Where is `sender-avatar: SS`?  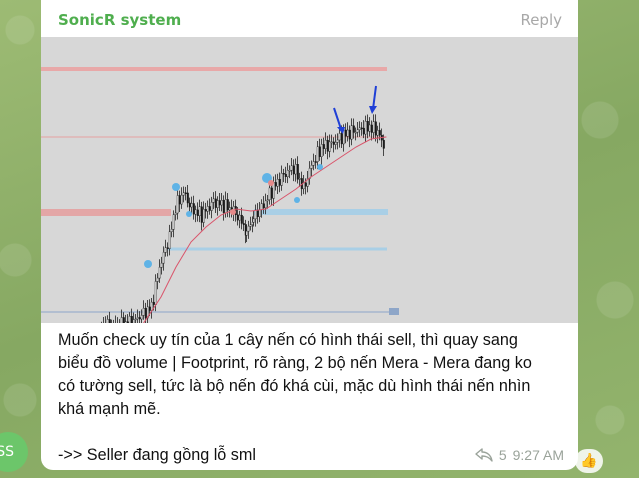
sender-avatar: SS is located at coordinates (14, 452).